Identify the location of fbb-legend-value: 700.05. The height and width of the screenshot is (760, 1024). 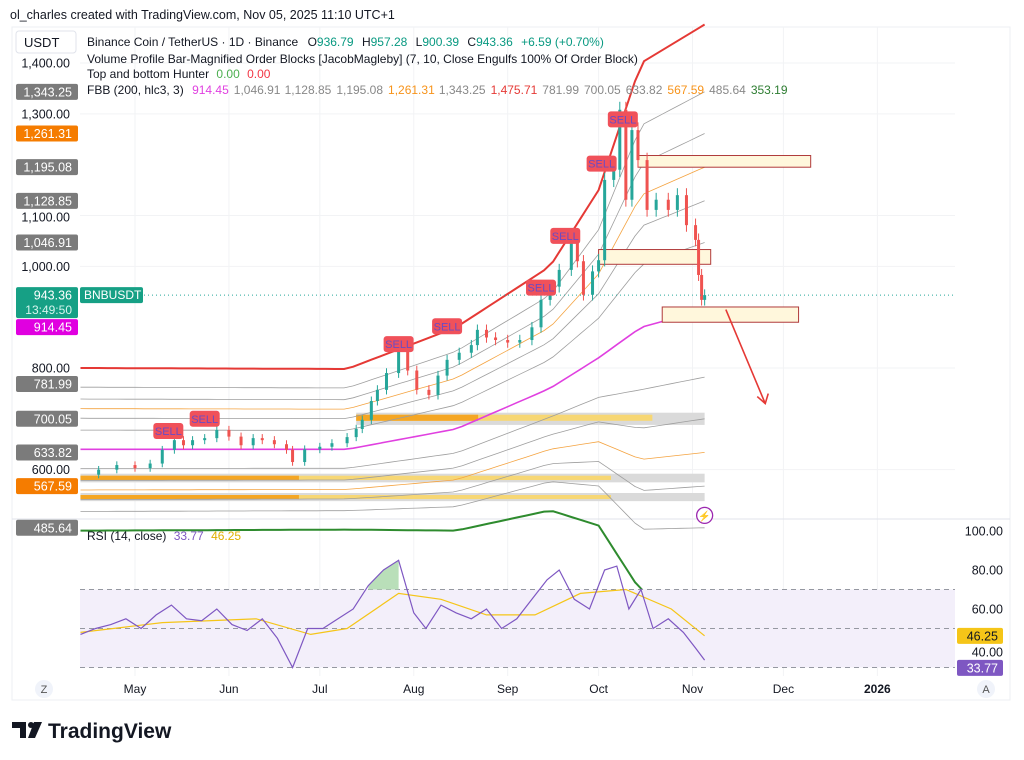
(602, 90).